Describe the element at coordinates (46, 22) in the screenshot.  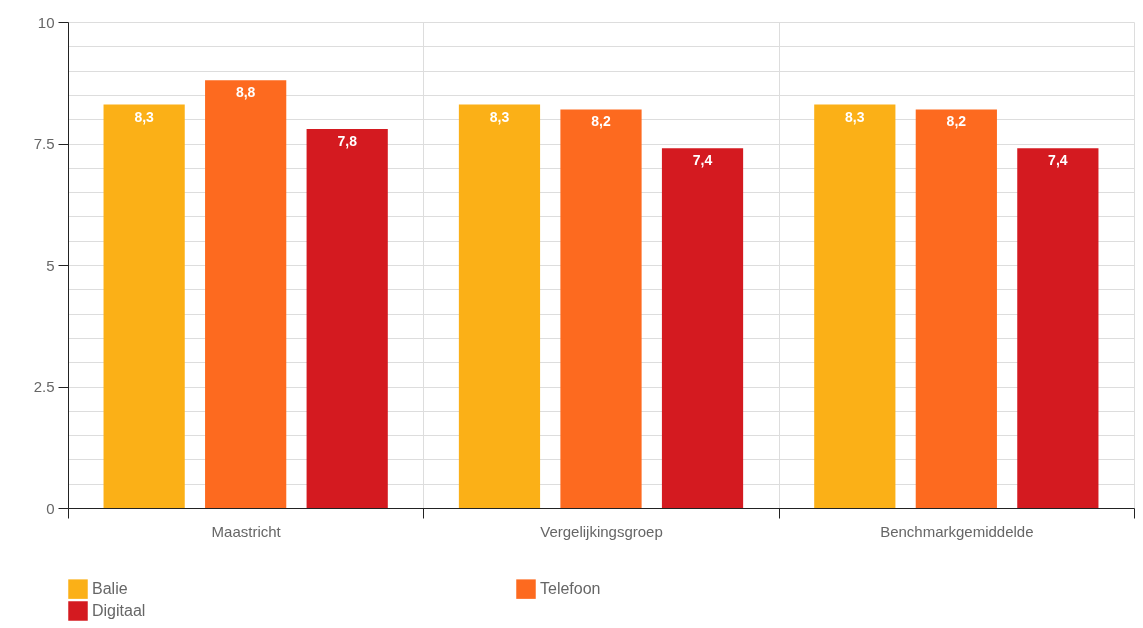
I see `y-tick-label: 10` at that location.